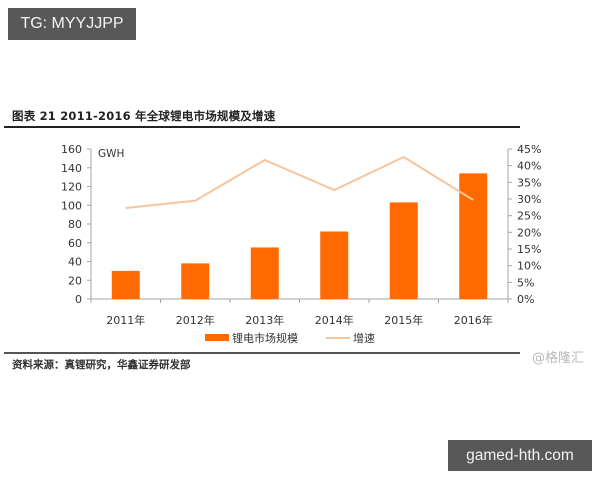  What do you see at coordinates (101, 365) in the screenshot?
I see `source-note: 资料来源：真锂研究，华鑫证券研发部` at bounding box center [101, 365].